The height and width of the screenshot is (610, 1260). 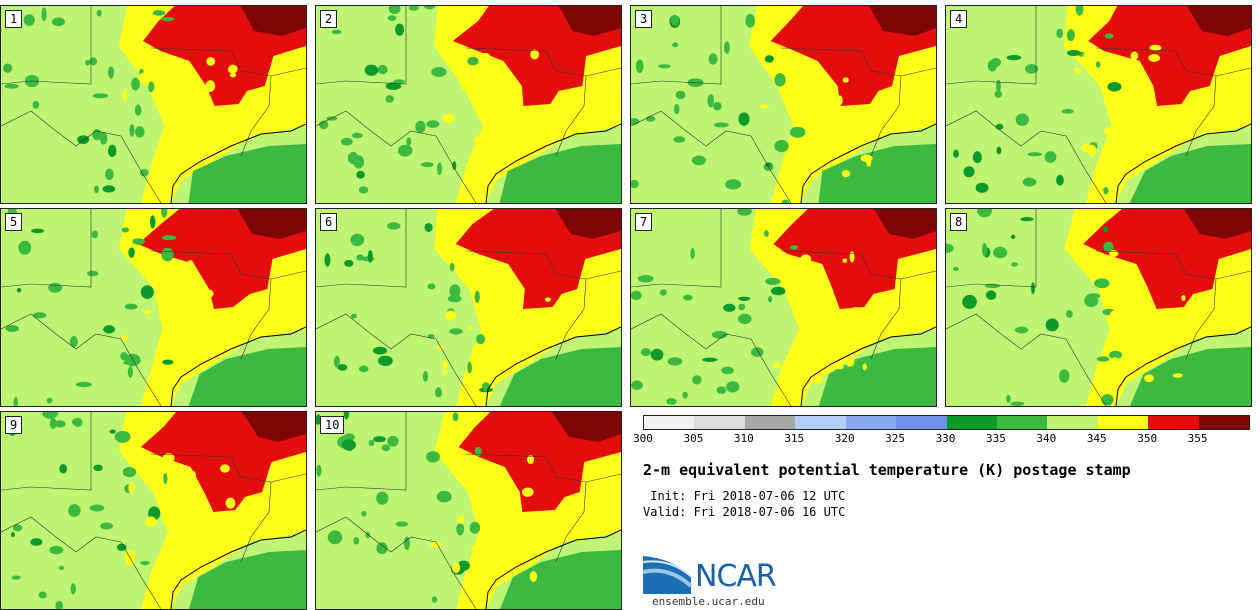 I want to click on ncar-wordmark: NCAR, so click(x=736, y=576).